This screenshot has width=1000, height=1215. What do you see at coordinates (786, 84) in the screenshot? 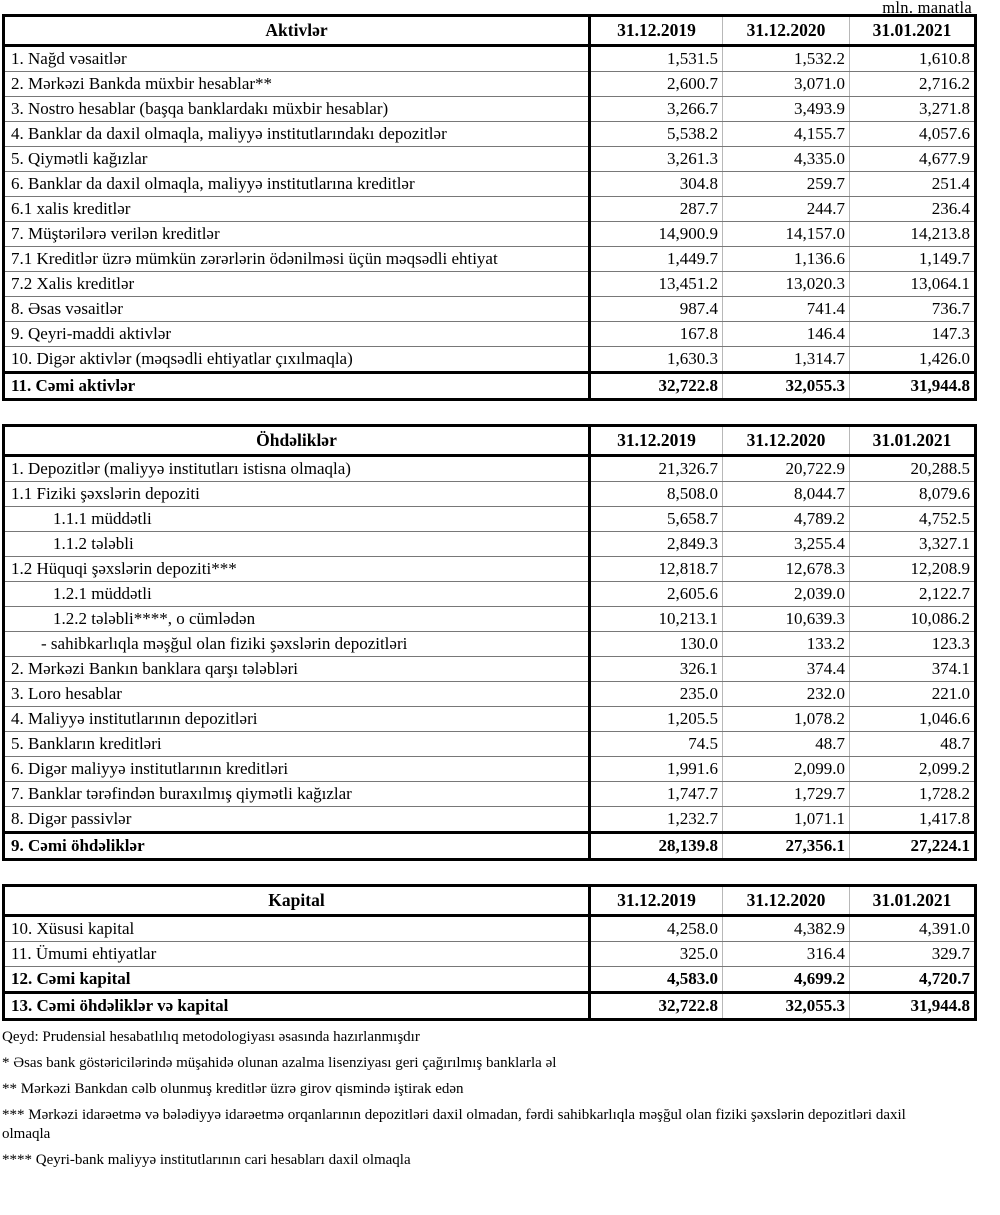
I see `cell-value: 3,071.0` at bounding box center [786, 84].